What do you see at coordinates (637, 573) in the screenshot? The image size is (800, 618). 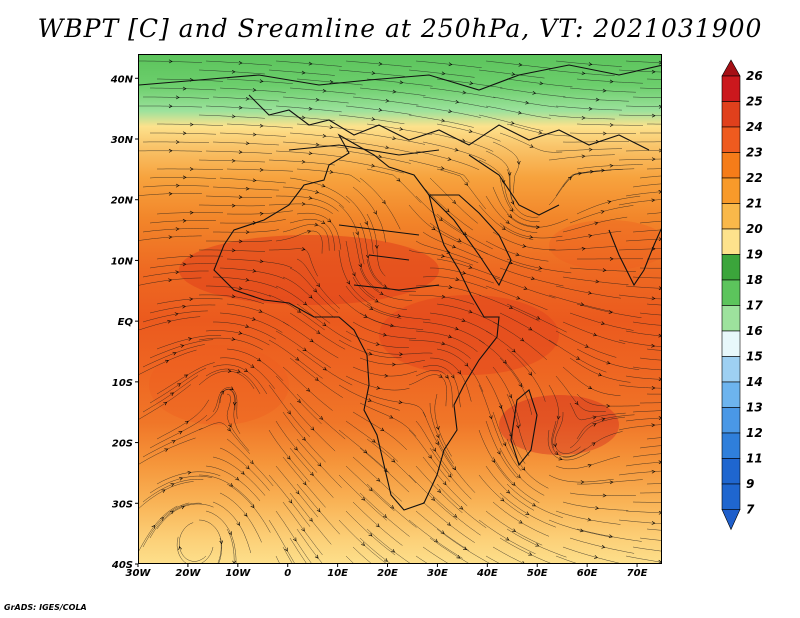 I see `lon-label: 70E` at bounding box center [637, 573].